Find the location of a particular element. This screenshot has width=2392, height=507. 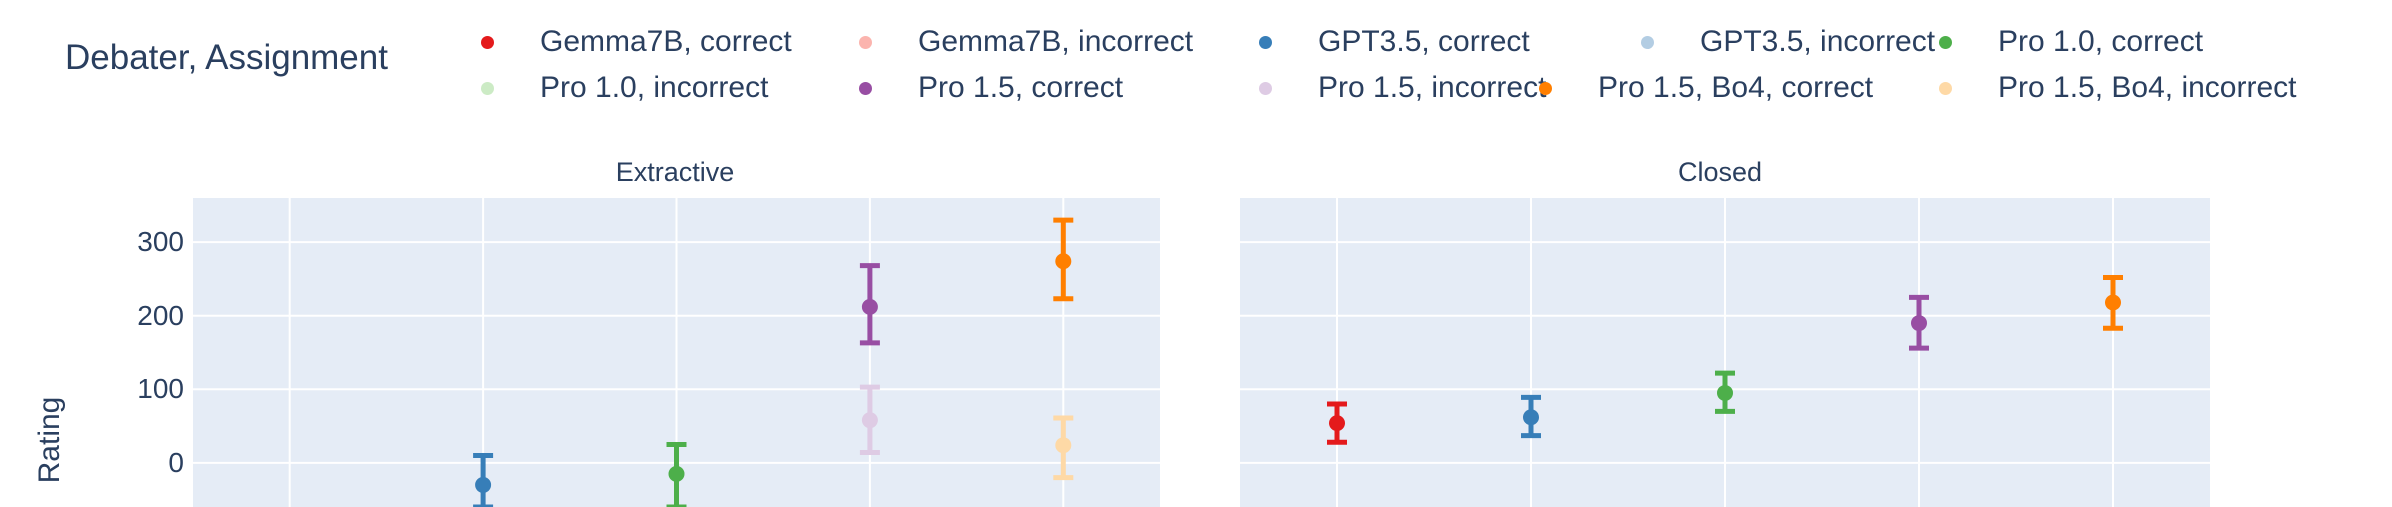

legend-label: Pro 1.5, incorrect is located at coordinates (1432, 87).